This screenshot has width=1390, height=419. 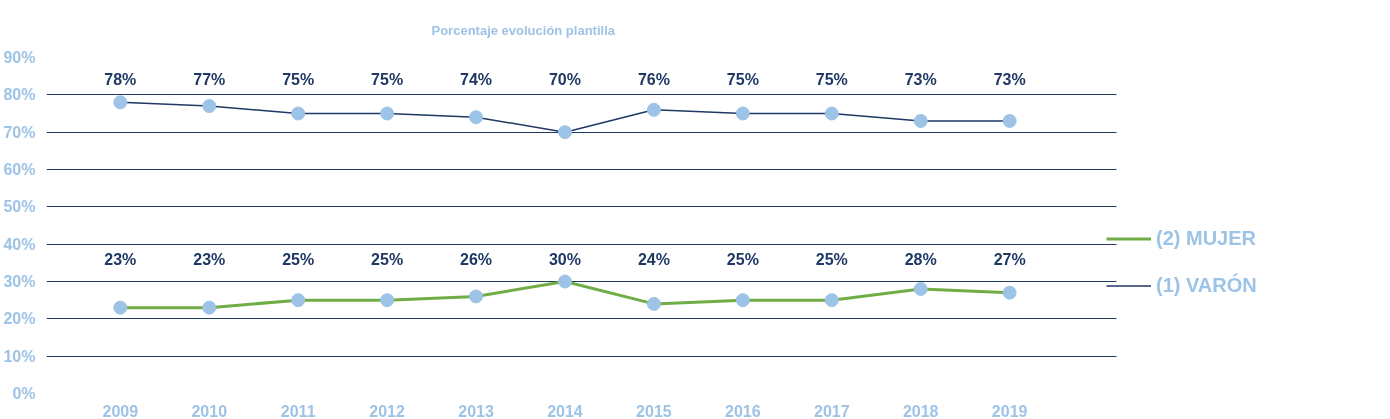 What do you see at coordinates (743, 410) in the screenshot?
I see `x-tick-label: 2016` at bounding box center [743, 410].